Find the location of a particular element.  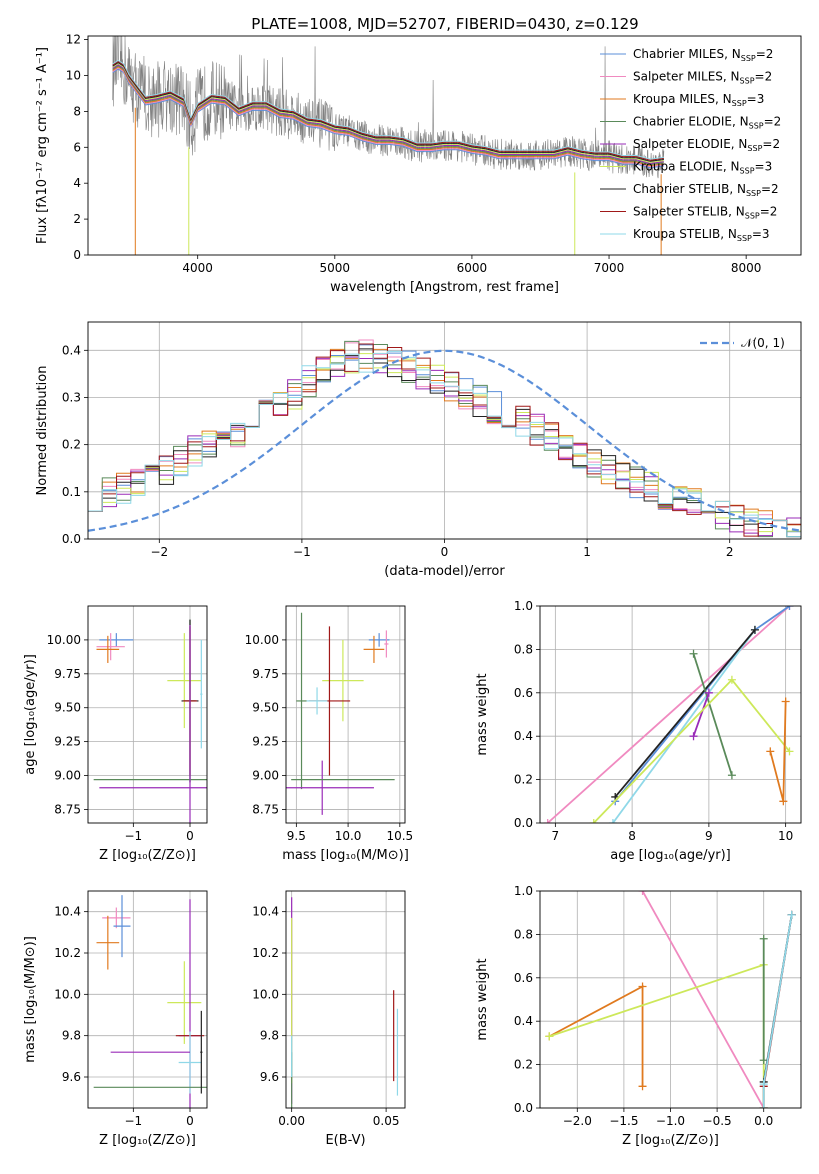

histogram-kroupa-stelib is located at coordinates (444, 444).